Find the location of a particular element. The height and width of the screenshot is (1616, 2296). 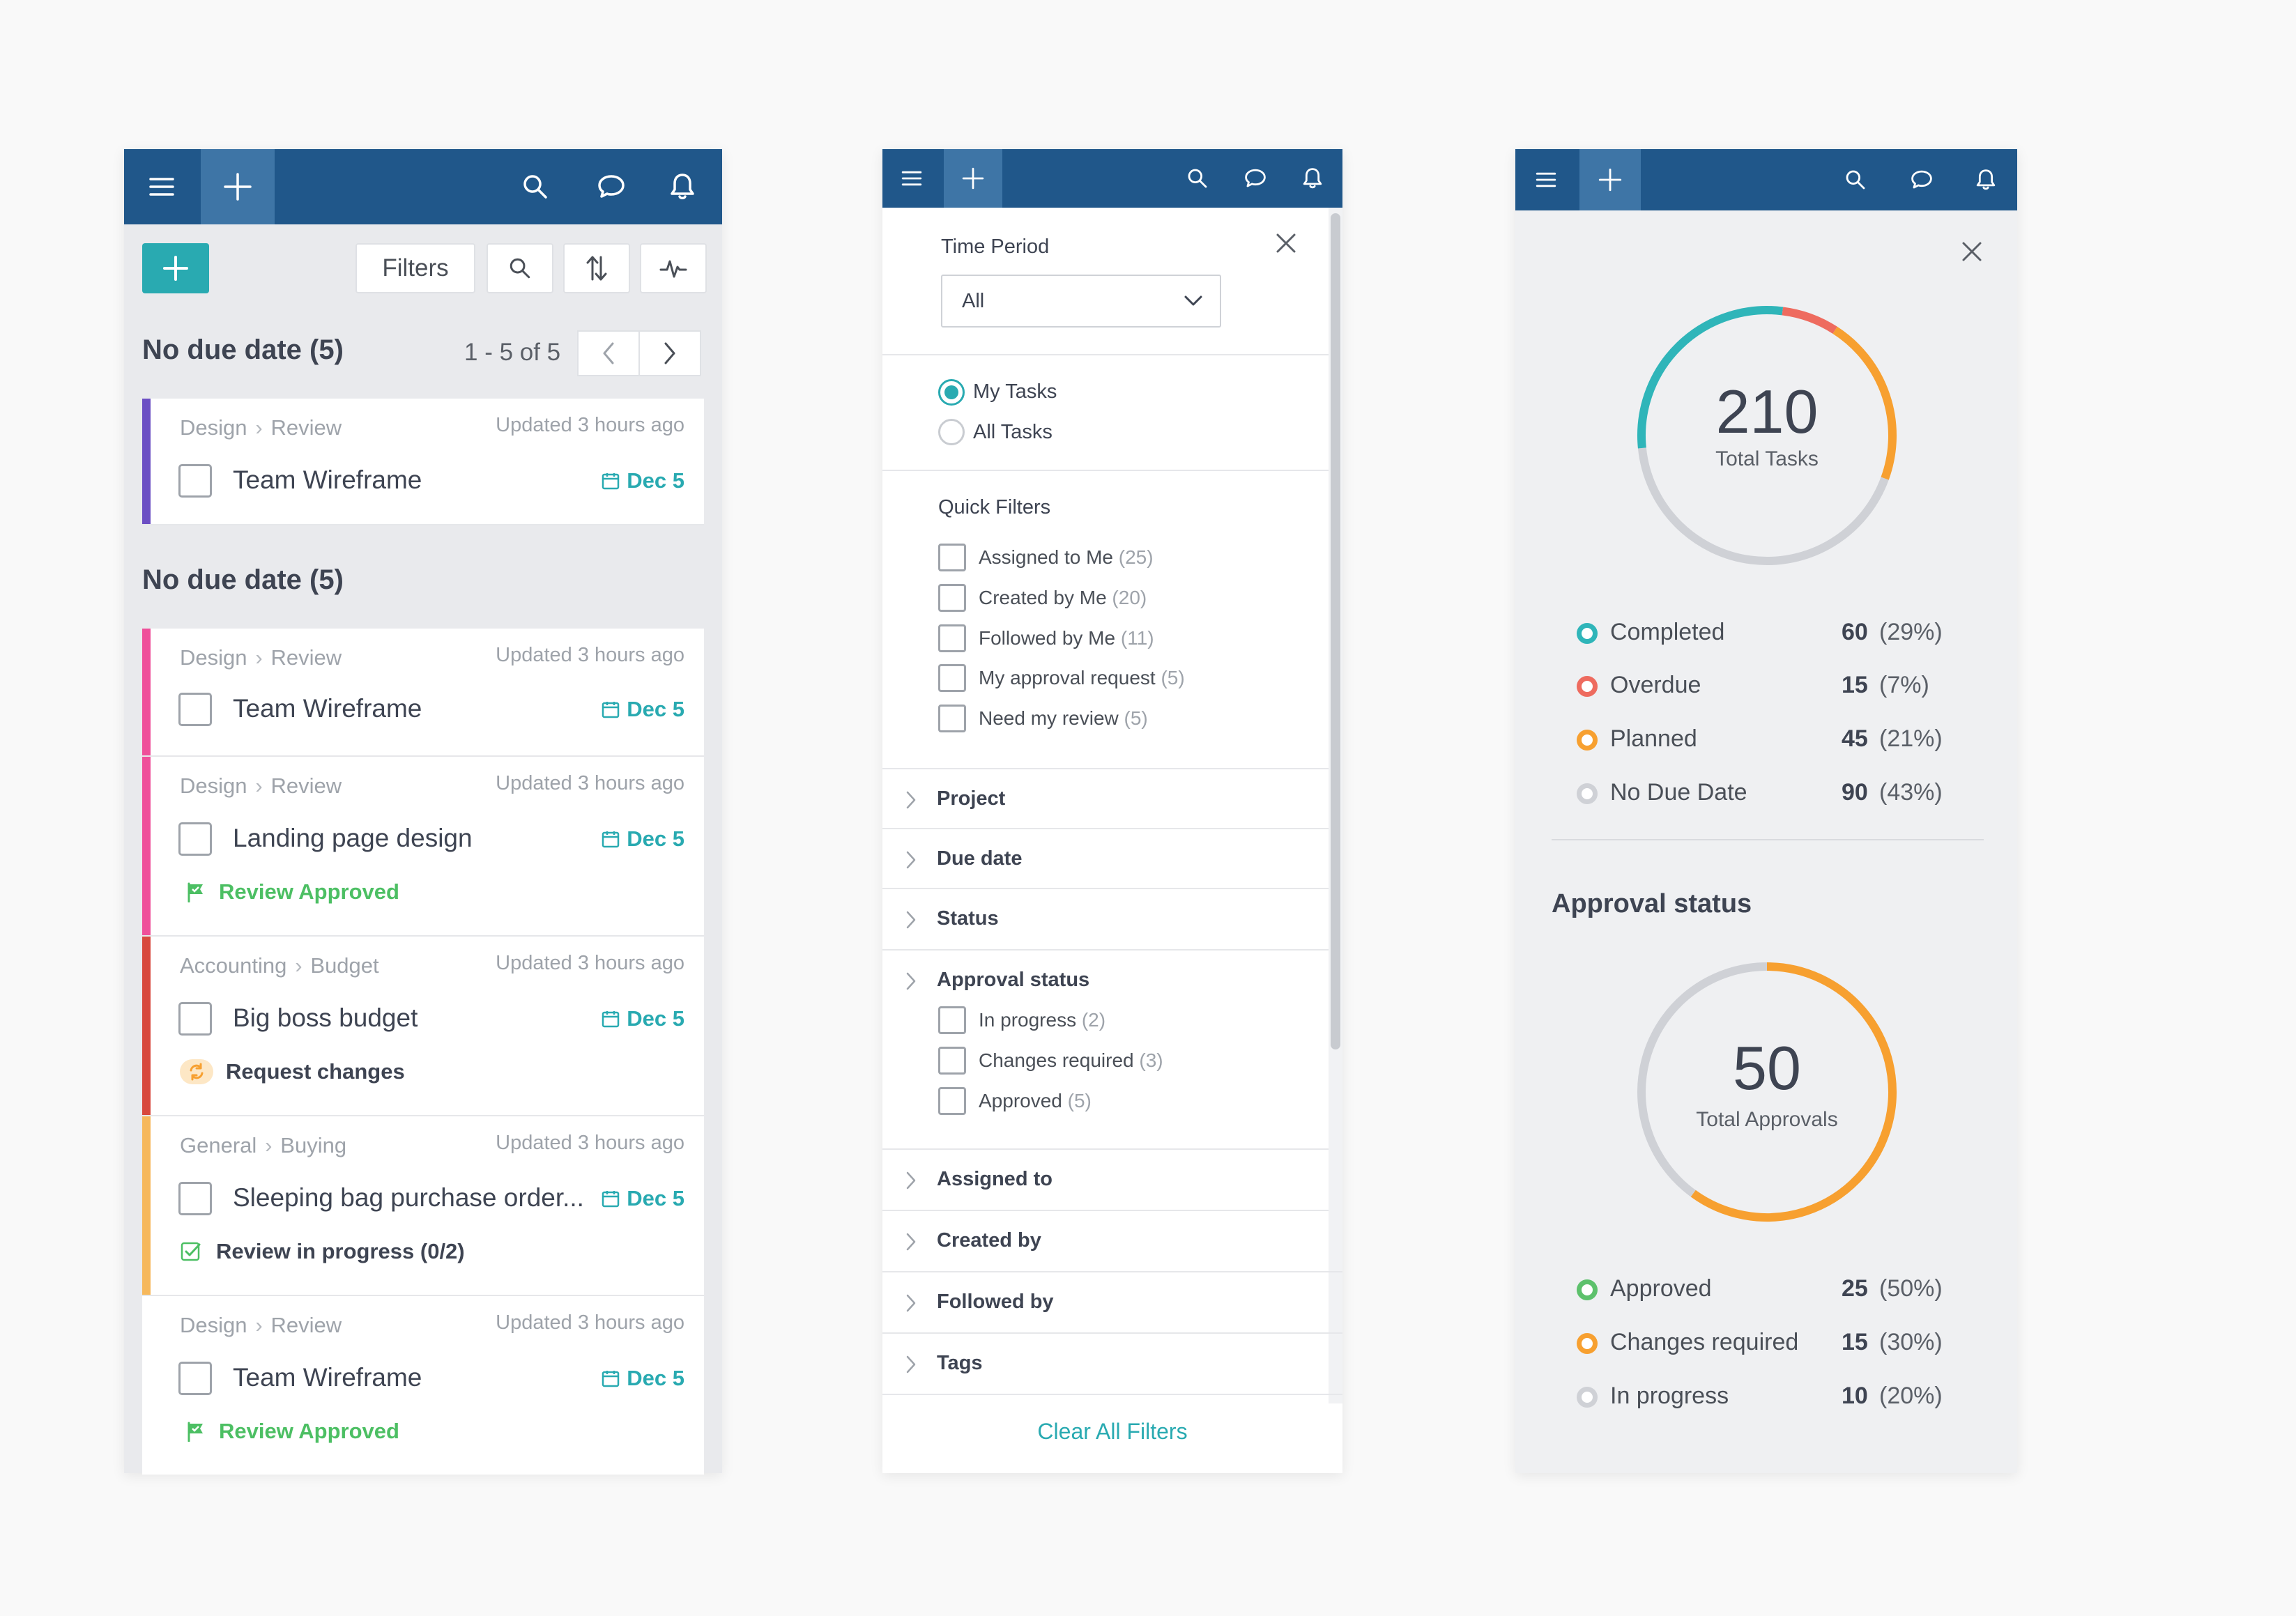

sort-icon is located at coordinates (597, 268).